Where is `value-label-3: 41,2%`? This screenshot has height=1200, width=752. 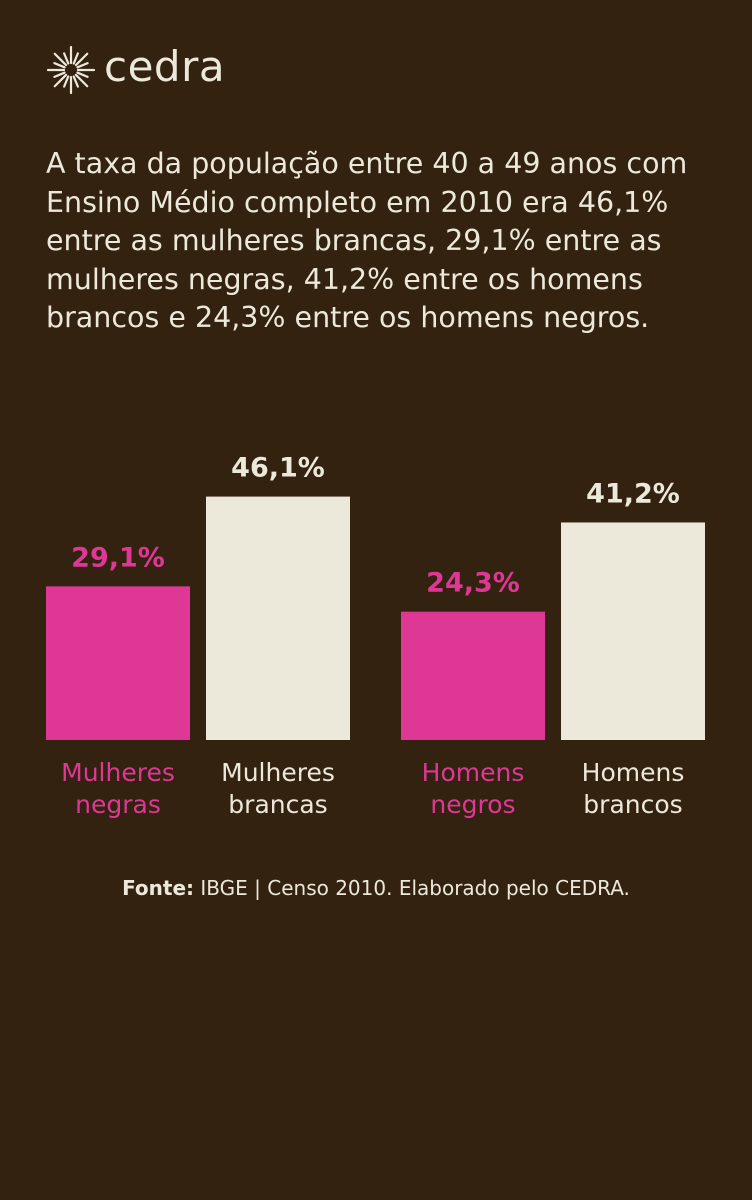
value-label-3: 41,2% is located at coordinates (633, 493).